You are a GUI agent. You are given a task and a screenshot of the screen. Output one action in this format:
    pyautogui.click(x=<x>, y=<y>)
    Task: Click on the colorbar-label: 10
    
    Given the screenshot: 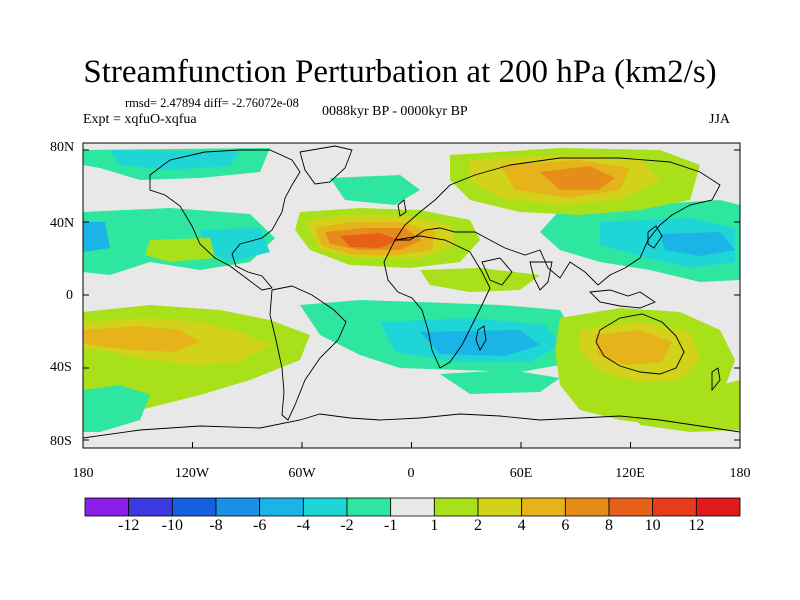 What is the action you would take?
    pyautogui.click(x=652, y=525)
    